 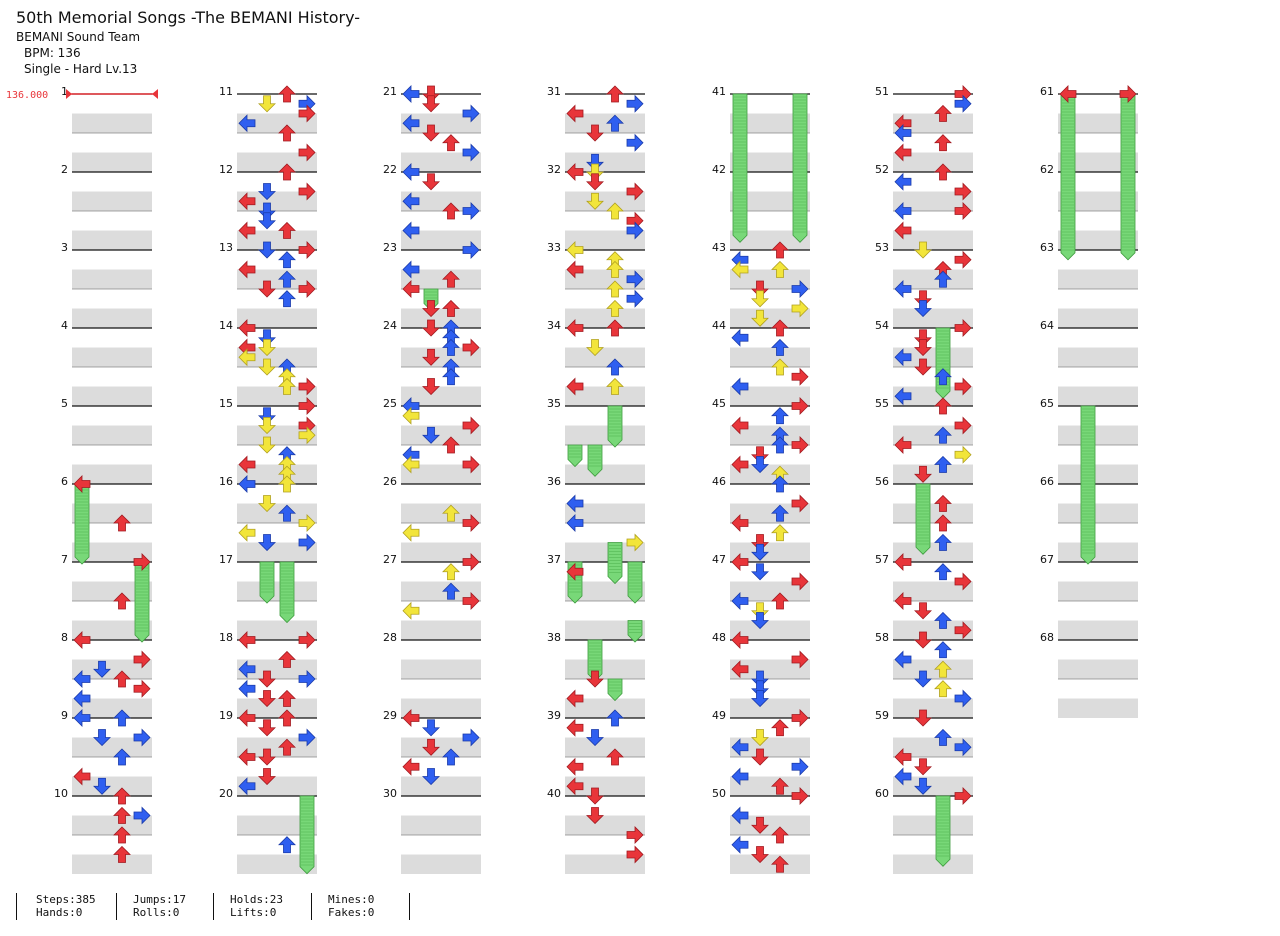 What do you see at coordinates (882, 403) in the screenshot?
I see `measure-number: 55` at bounding box center [882, 403].